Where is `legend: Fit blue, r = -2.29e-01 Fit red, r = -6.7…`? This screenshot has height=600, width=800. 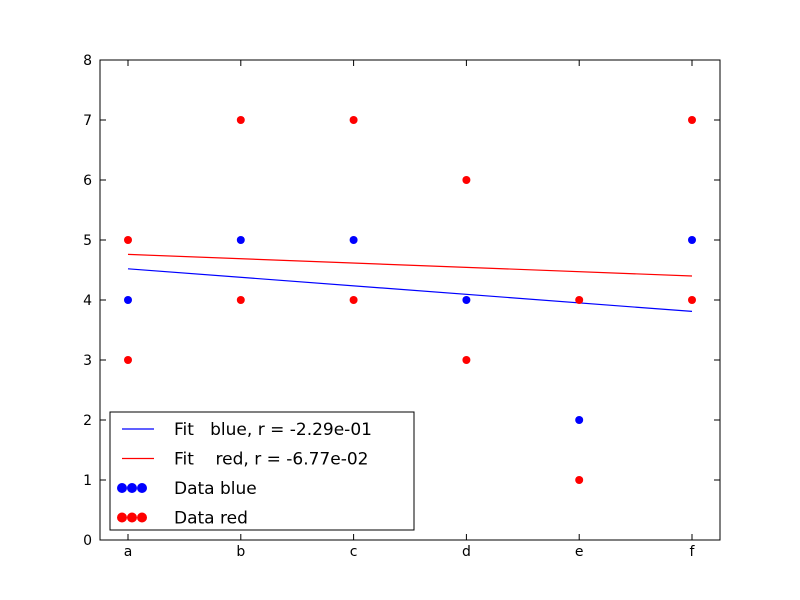 legend: Fit blue, r = -2.29e-01 Fit red, r = -6.7… is located at coordinates (262, 471).